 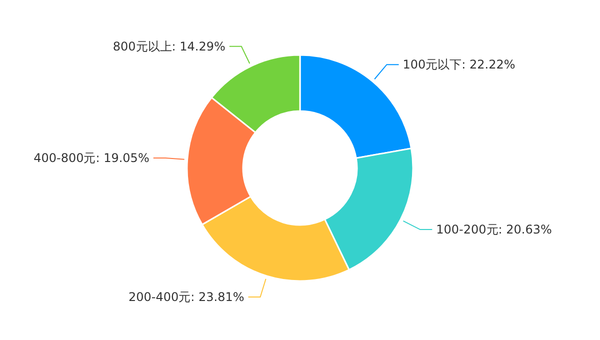 I want to click on slice-label: 200-400元: 23.81%, so click(x=186, y=297).